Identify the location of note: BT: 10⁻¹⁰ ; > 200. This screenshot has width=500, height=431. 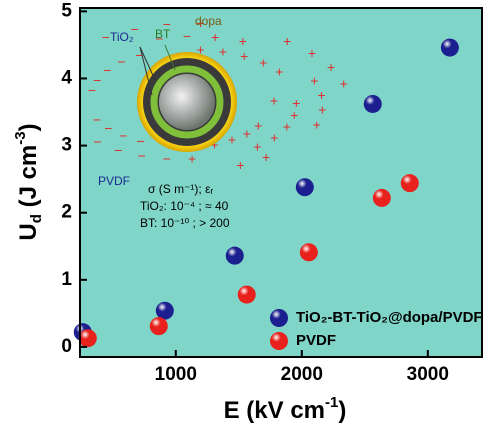
(185, 223).